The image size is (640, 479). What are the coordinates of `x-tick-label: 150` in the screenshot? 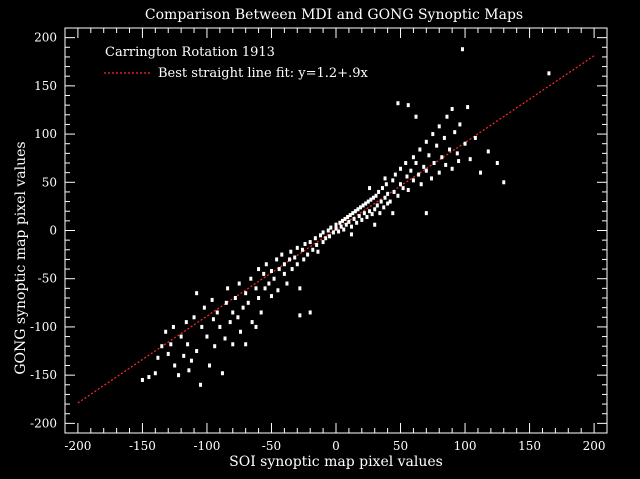 It's located at (529, 446).